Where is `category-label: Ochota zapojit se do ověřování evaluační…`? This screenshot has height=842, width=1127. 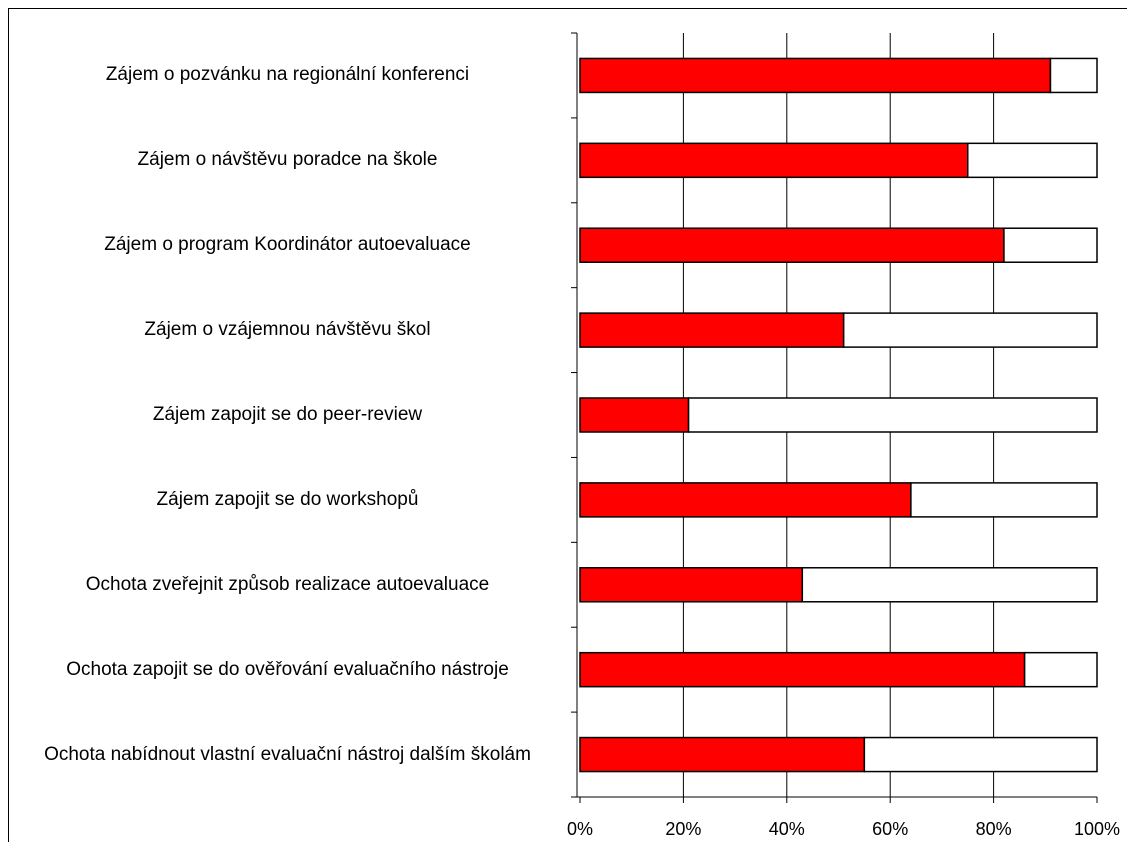
category-label: Ochota zapojit se do ověřování evaluační… is located at coordinates (287, 669).